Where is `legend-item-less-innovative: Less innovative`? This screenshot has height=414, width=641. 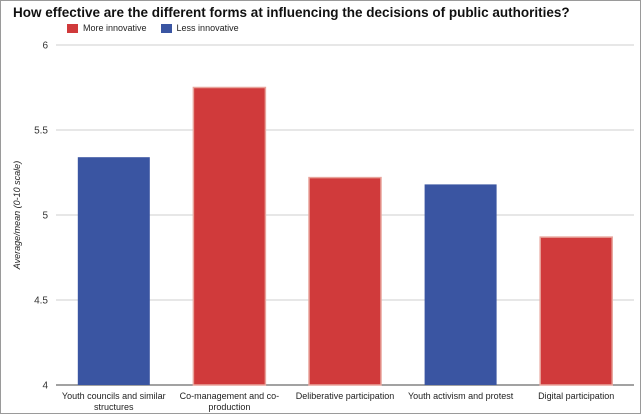 legend-item-less-innovative: Less innovative is located at coordinates (199, 28).